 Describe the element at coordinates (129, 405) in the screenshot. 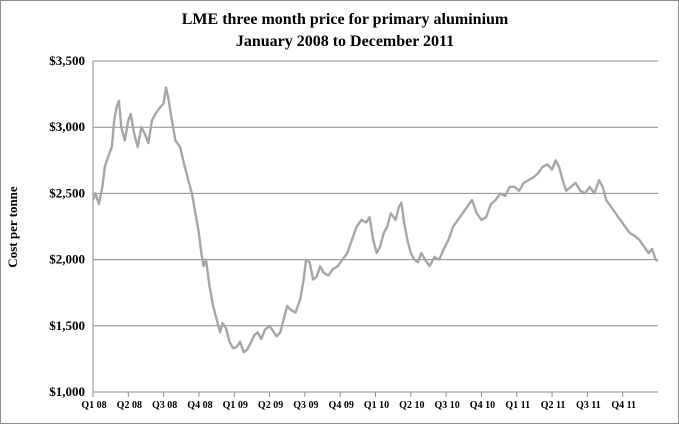

I see `x-tick-label: Q2 08` at that location.